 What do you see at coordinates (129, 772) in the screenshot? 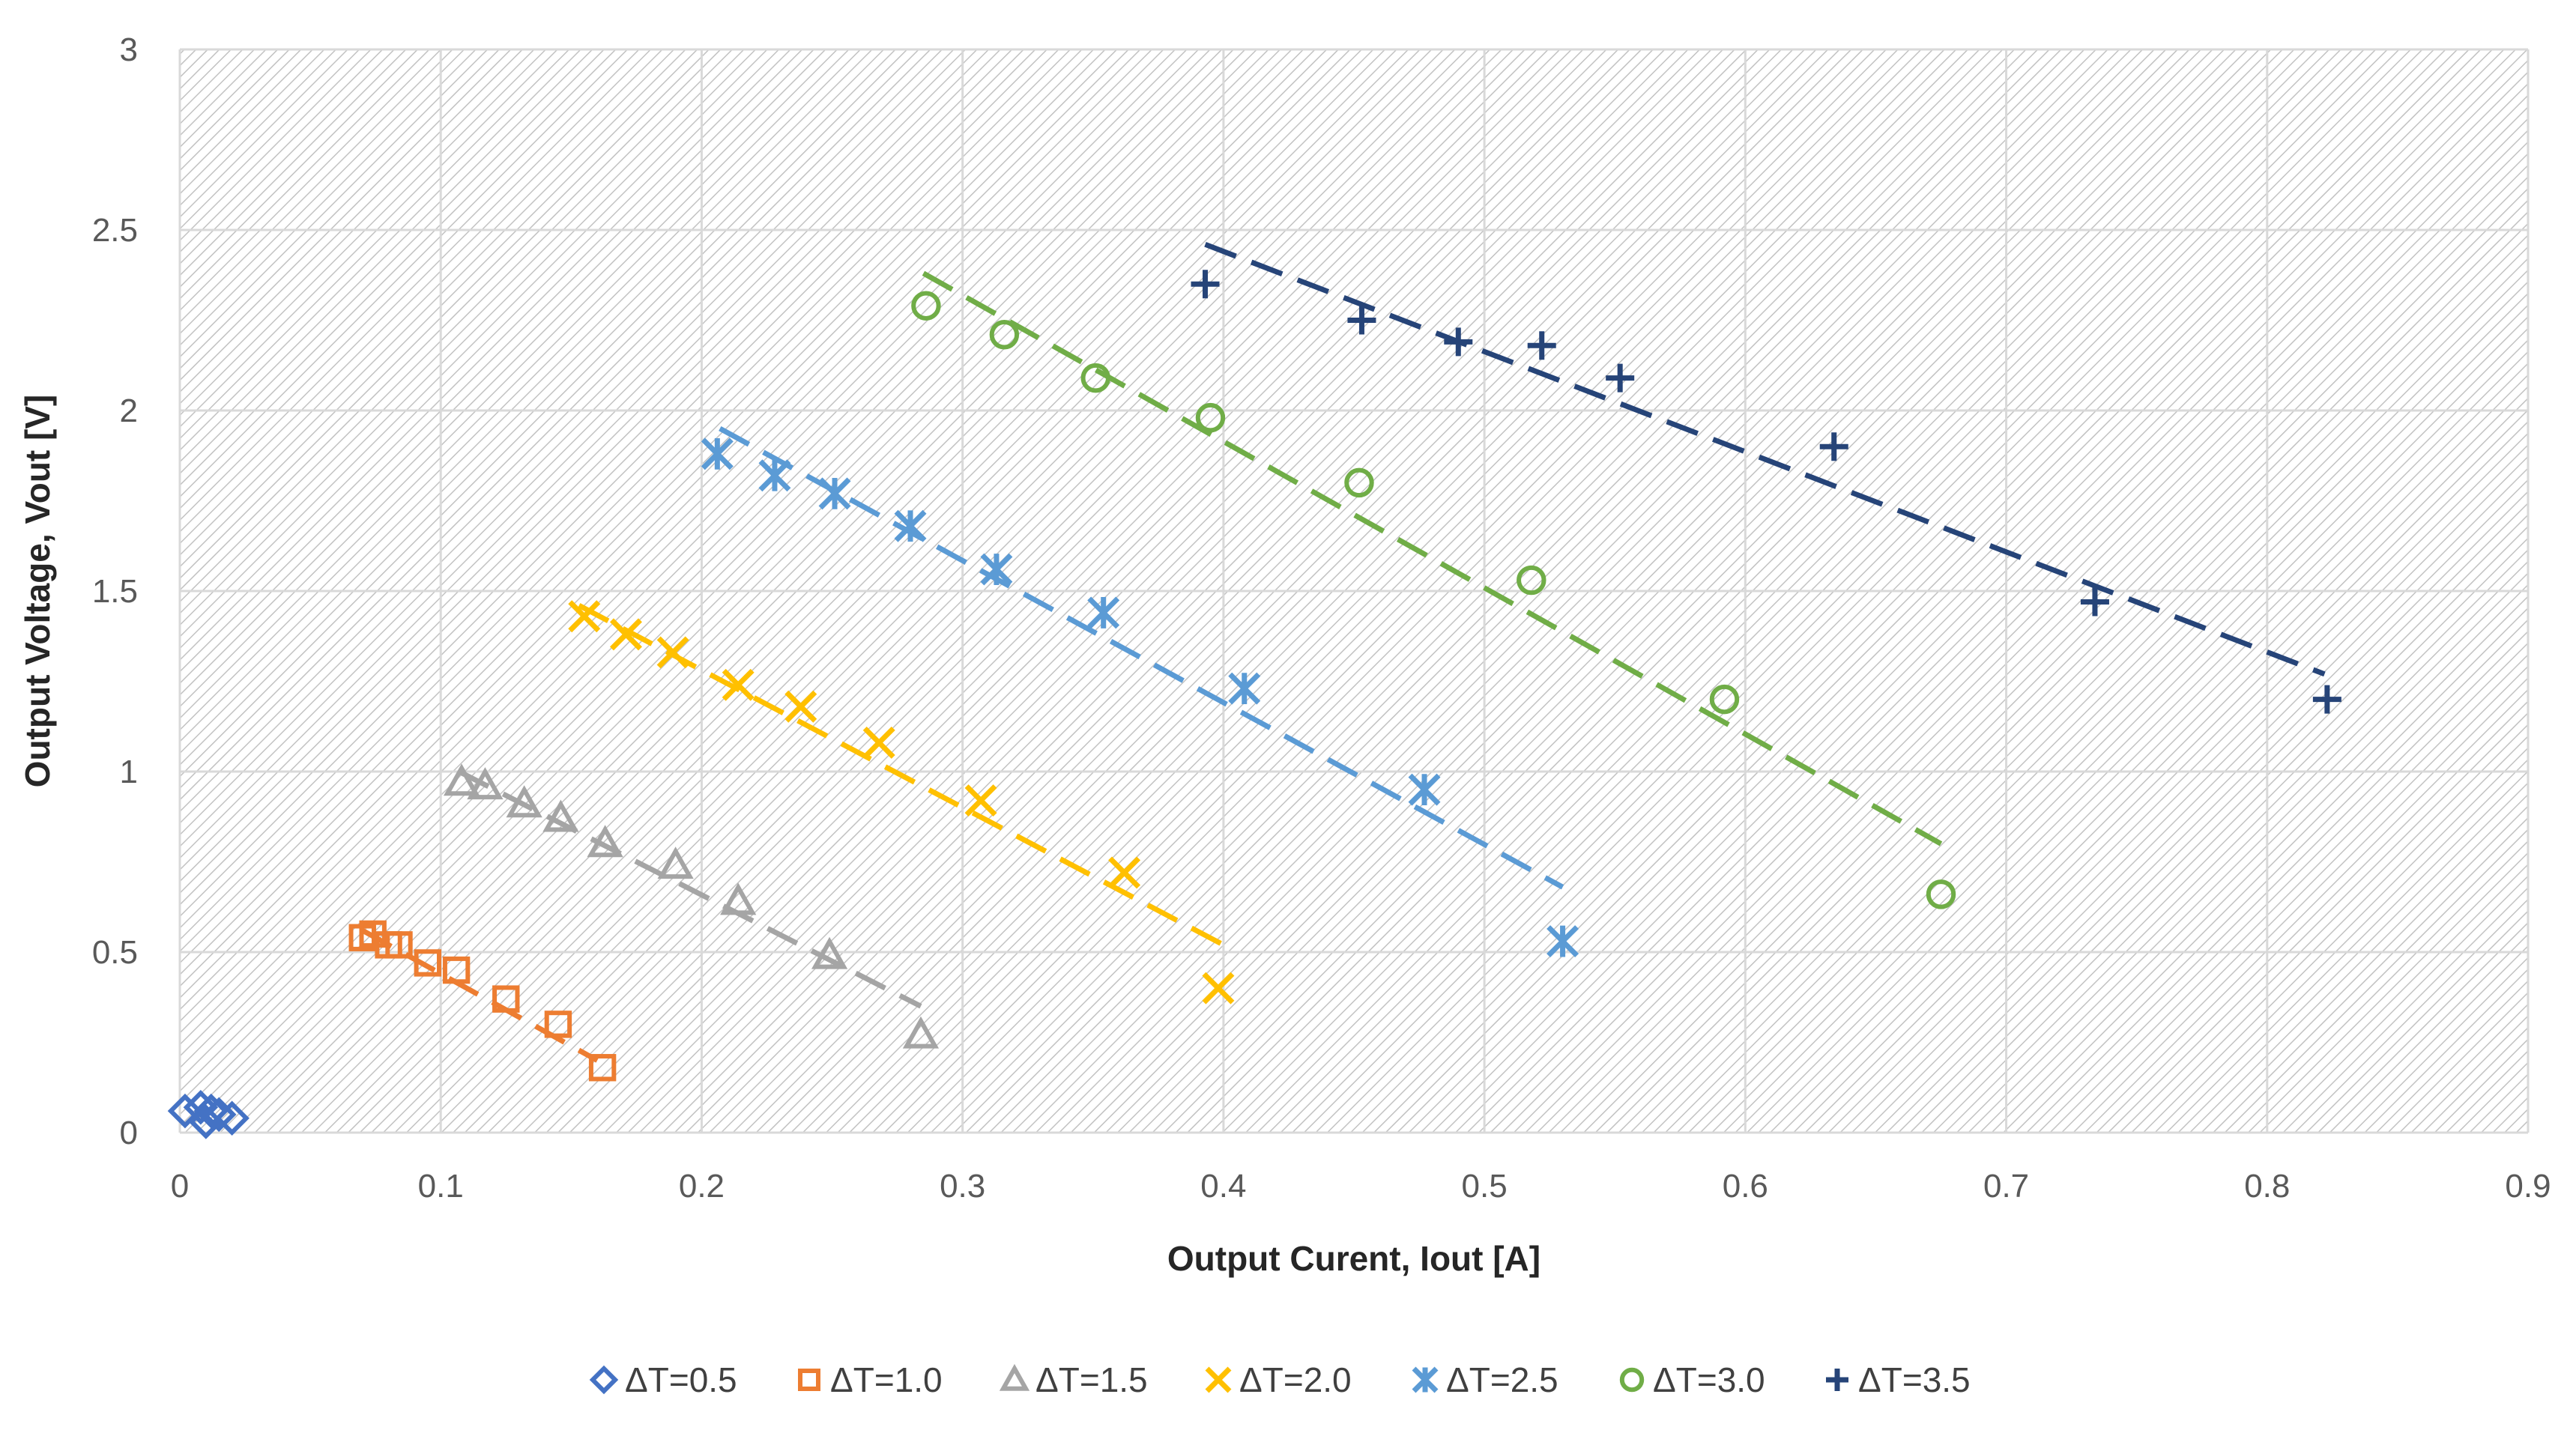
I see `y-tick-label: 1` at bounding box center [129, 772].